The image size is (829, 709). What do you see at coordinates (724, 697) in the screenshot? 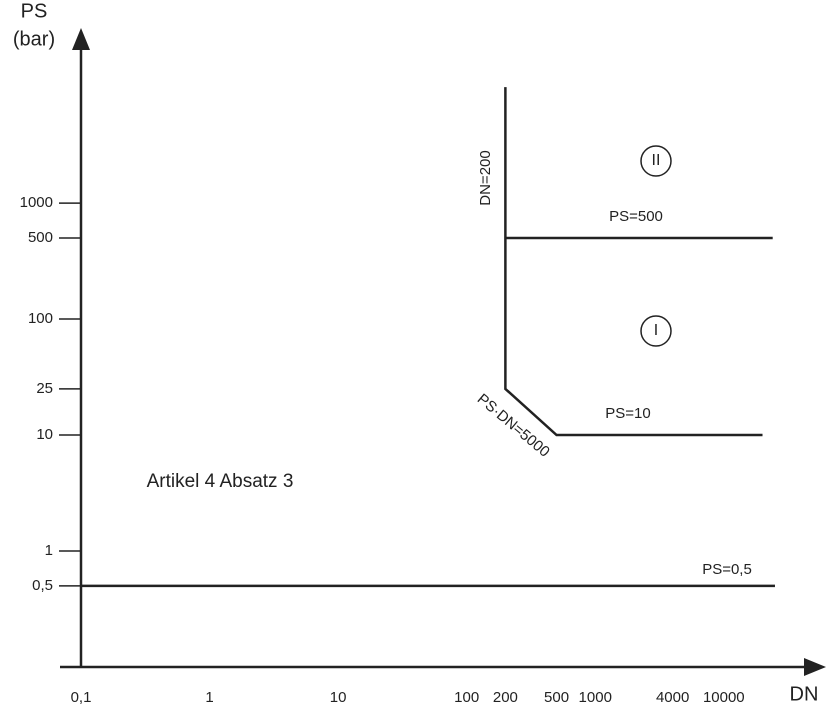
I see `x-tick-label: 10000` at bounding box center [724, 697].